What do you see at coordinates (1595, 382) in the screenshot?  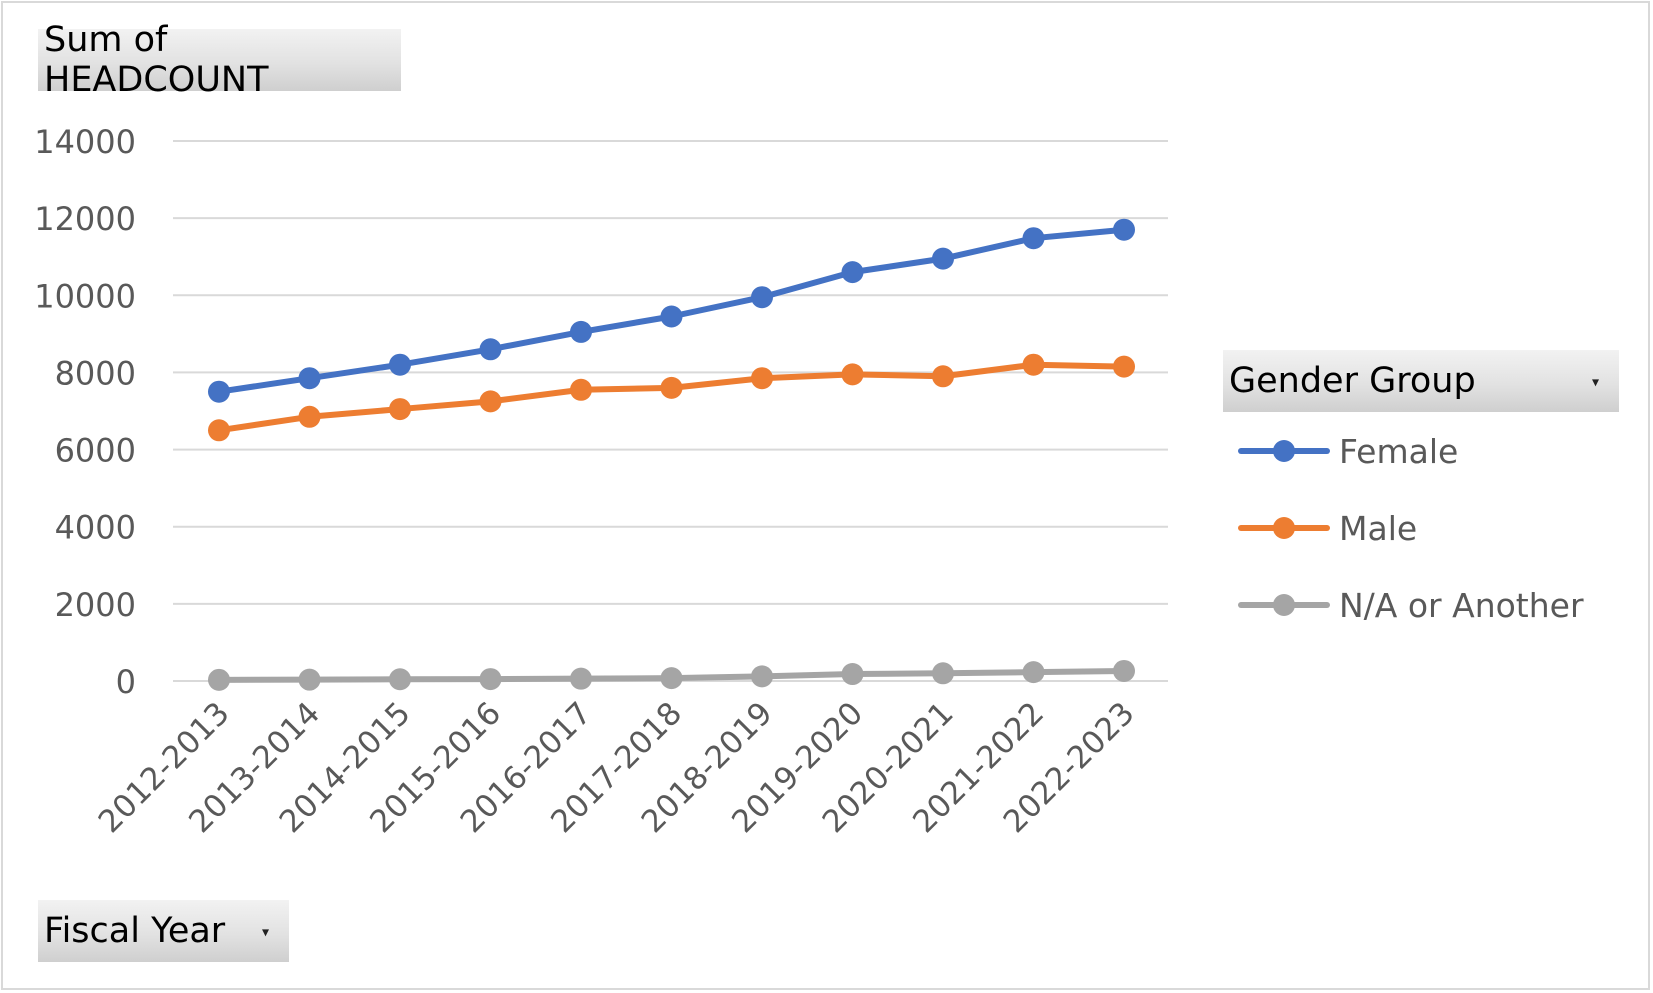 I see `legend-field-dropdown-icon: ▾` at bounding box center [1595, 382].